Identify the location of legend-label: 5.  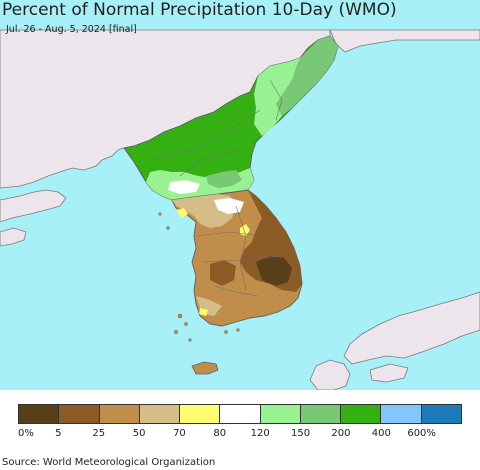
(58, 433).